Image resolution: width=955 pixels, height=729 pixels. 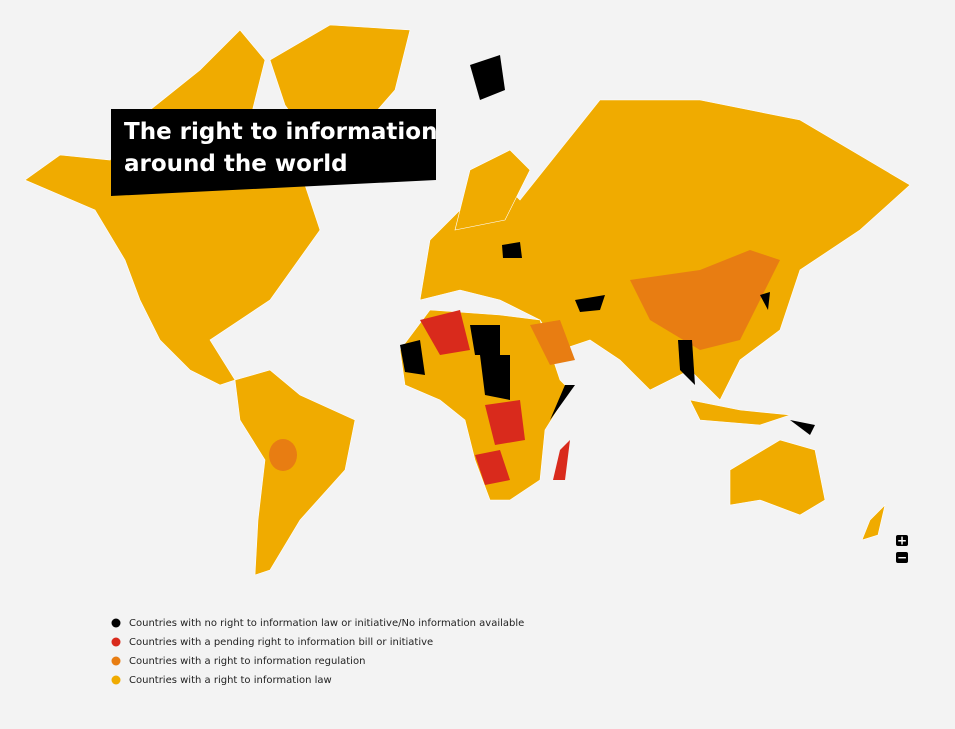 What do you see at coordinates (590, 303) in the screenshot?
I see `turkmenistan` at bounding box center [590, 303].